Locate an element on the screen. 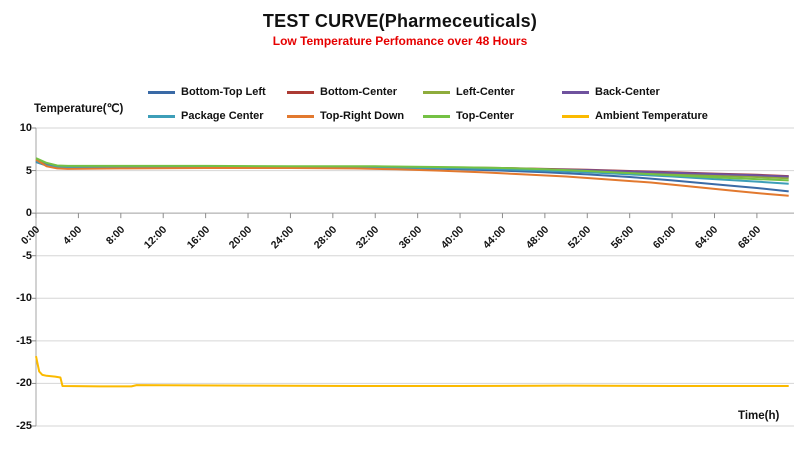 This screenshot has height=454, width=800. y-tick-label: -25 is located at coordinates (24, 426).